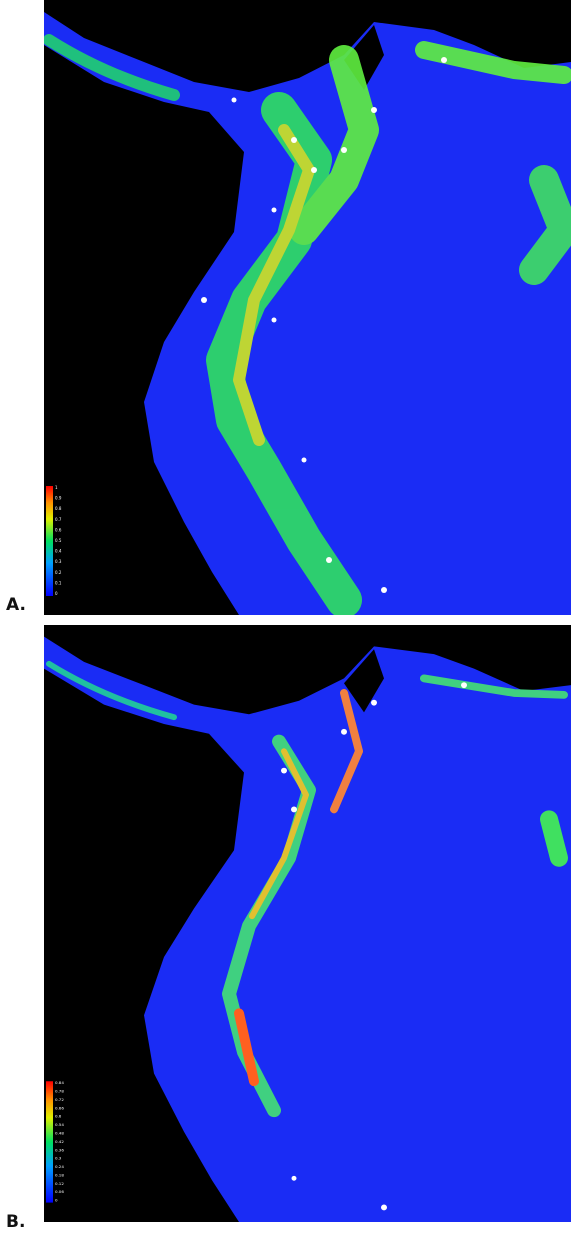 This screenshot has width=571, height=1235. Describe the element at coordinates (58, 582) in the screenshot. I see `legend-label: 0.1` at that location.